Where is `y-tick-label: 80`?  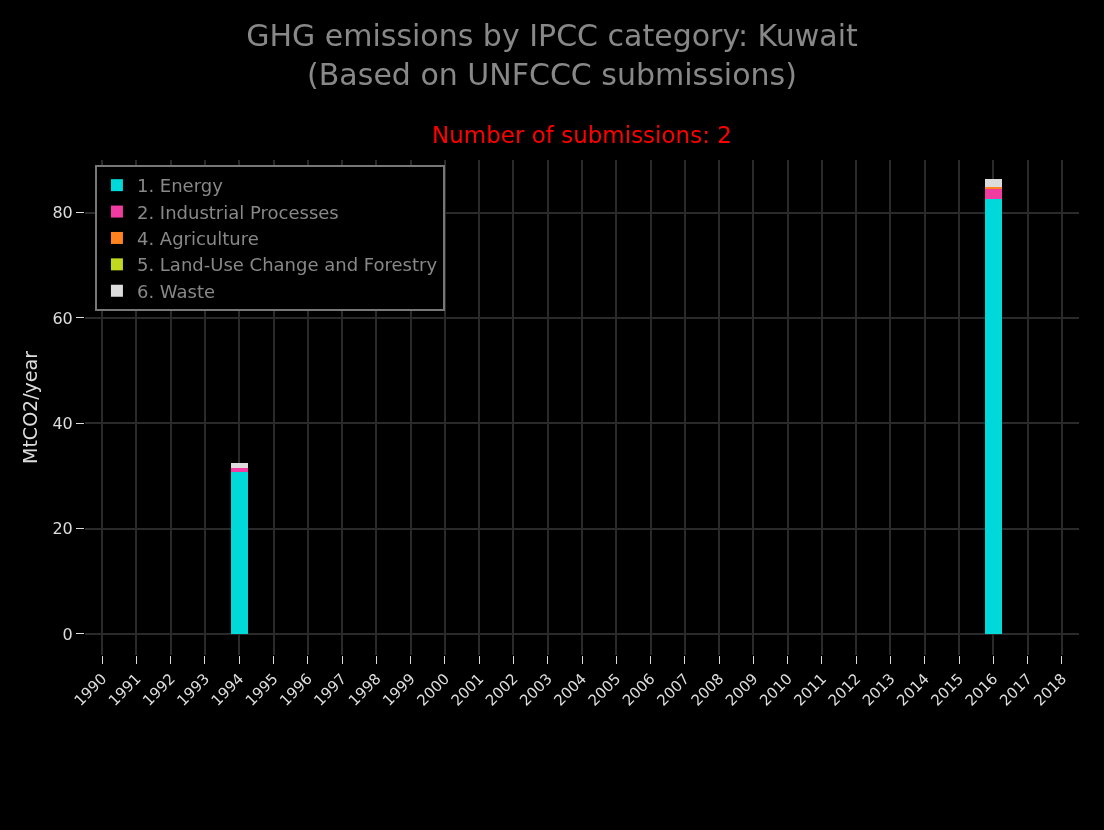 y-tick-label: 80 is located at coordinates (62, 213).